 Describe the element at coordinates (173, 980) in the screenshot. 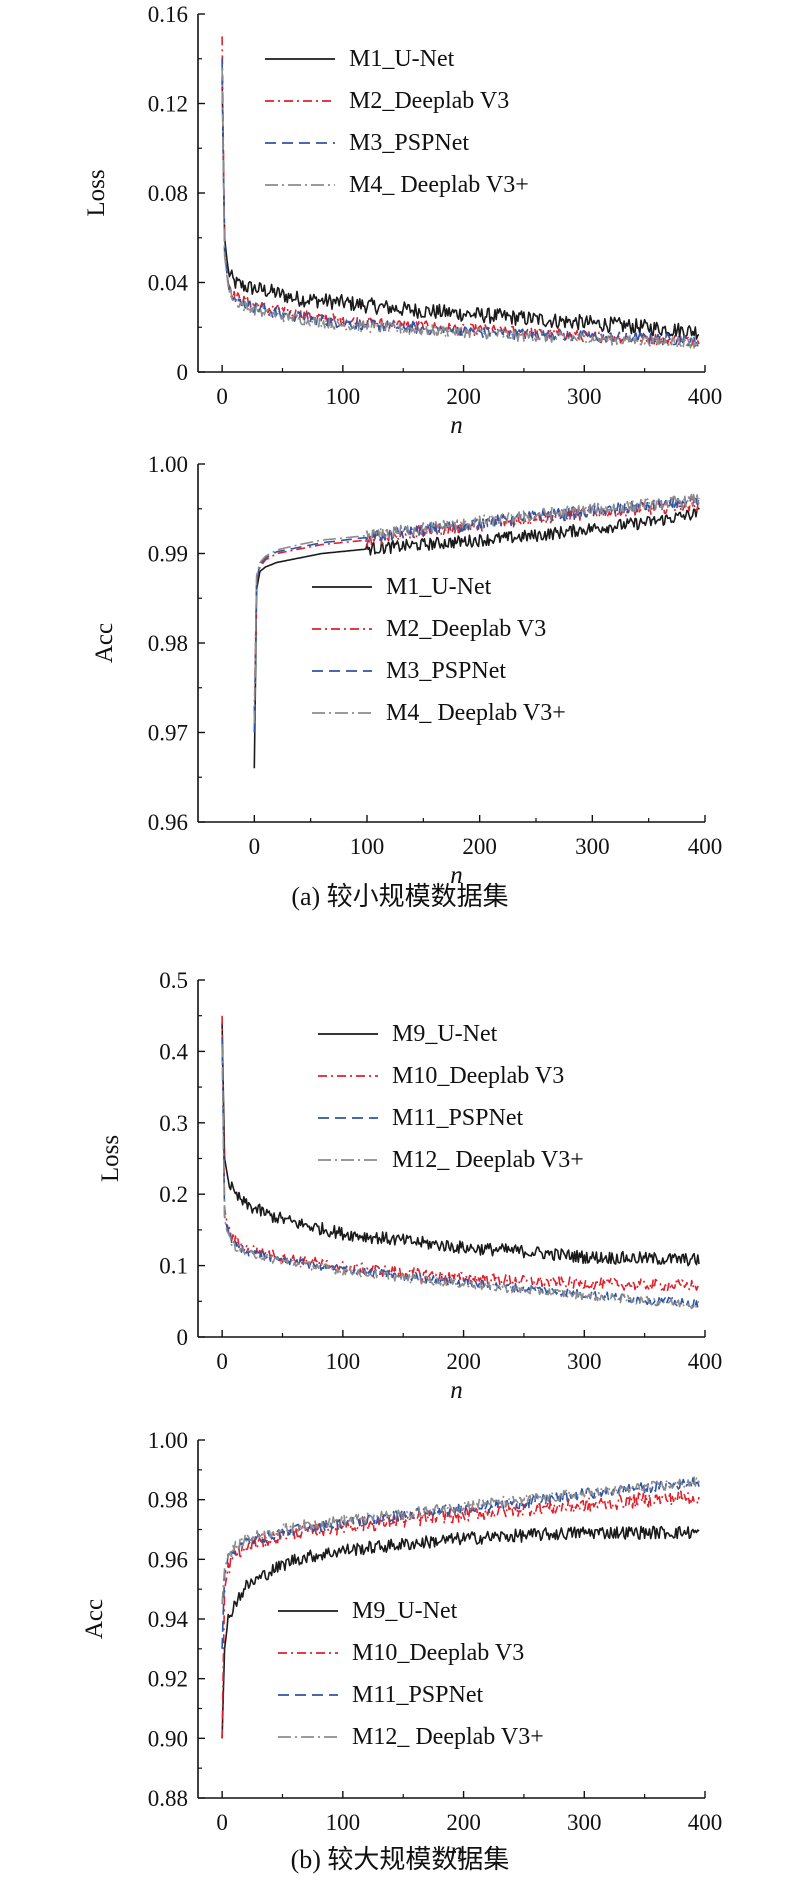

I see `y-tick-label: 0.5` at that location.